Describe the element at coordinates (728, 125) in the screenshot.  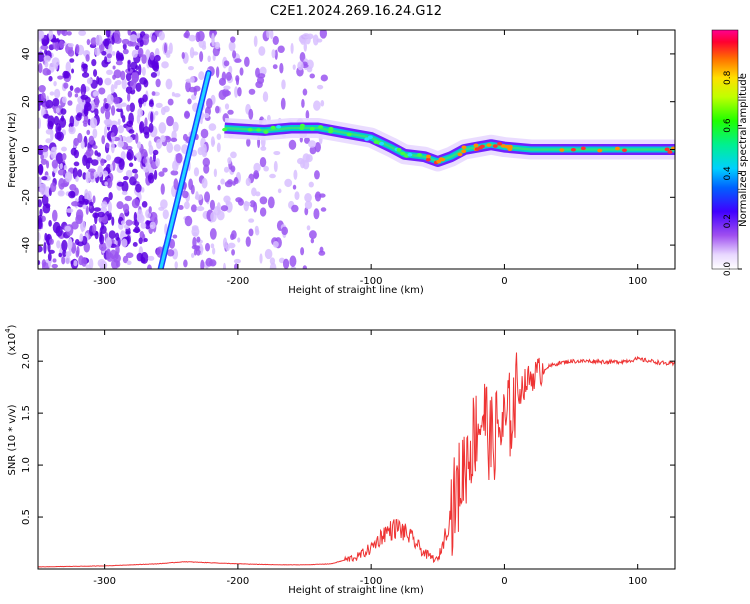
I see `colorbar-tick-label: 0.6` at that location.